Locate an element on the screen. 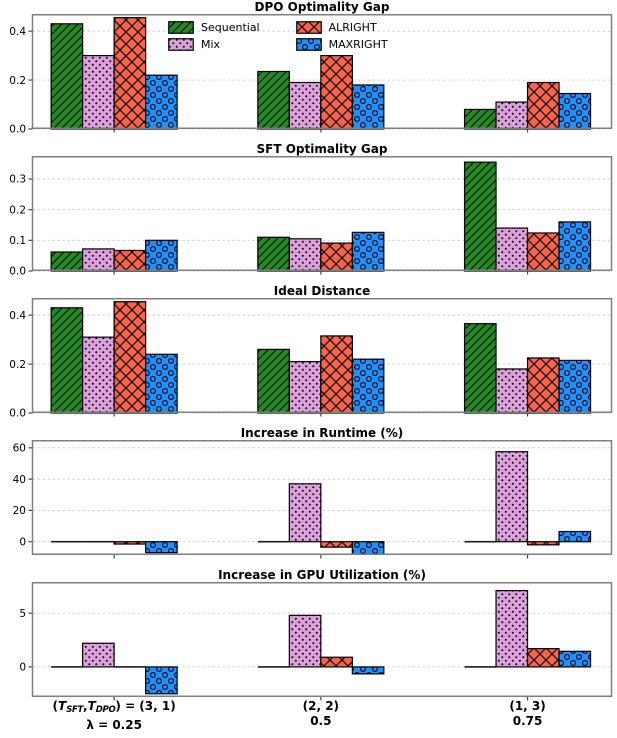 This screenshot has width=617, height=738. y-tick-label: 0 is located at coordinates (22, 542).